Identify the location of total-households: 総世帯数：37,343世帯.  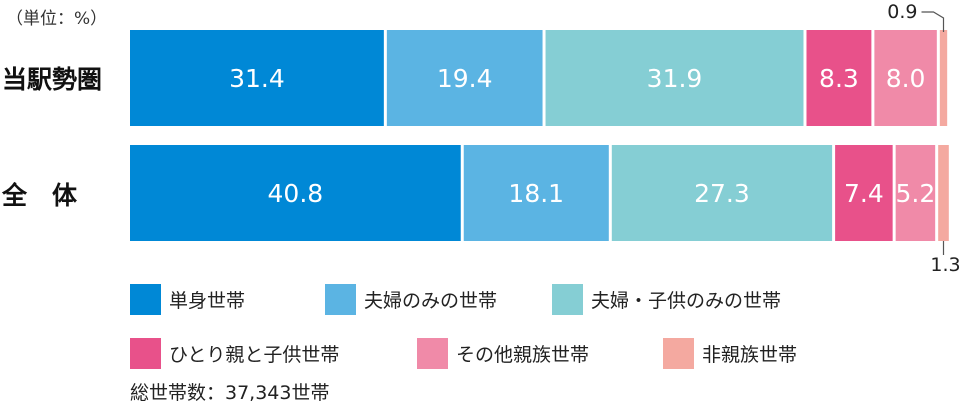
(230, 393).